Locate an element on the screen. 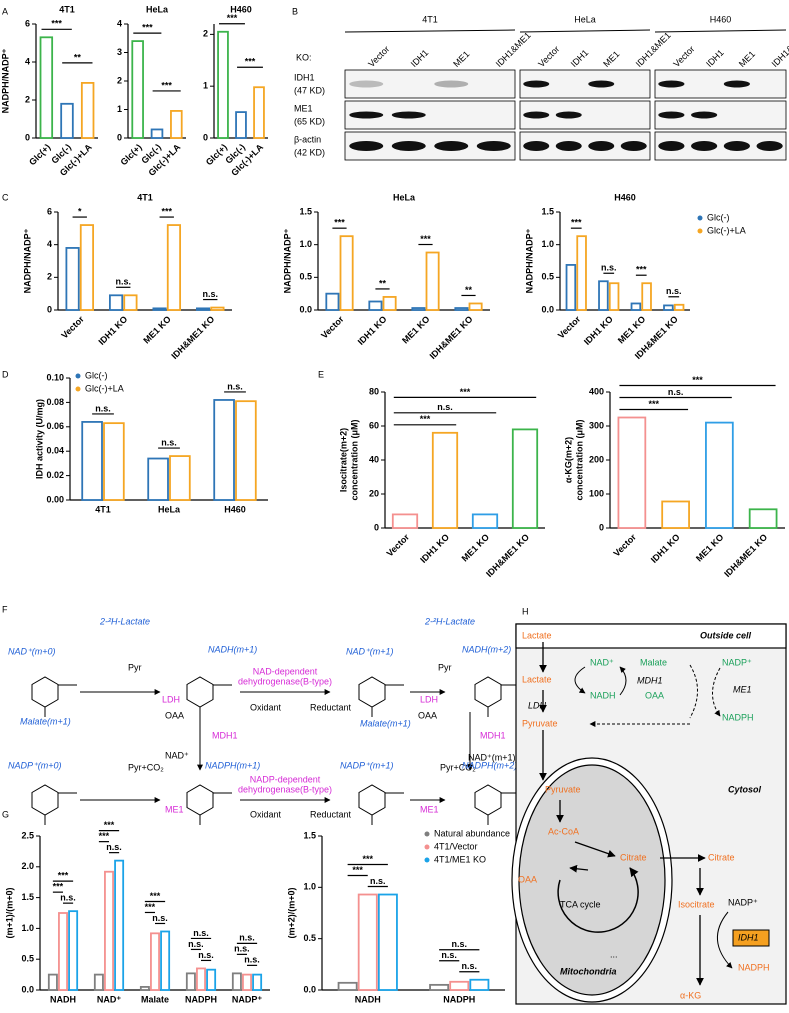 This screenshot has height=1013, width=789. row-name: IDH1 is located at coordinates (304, 77).